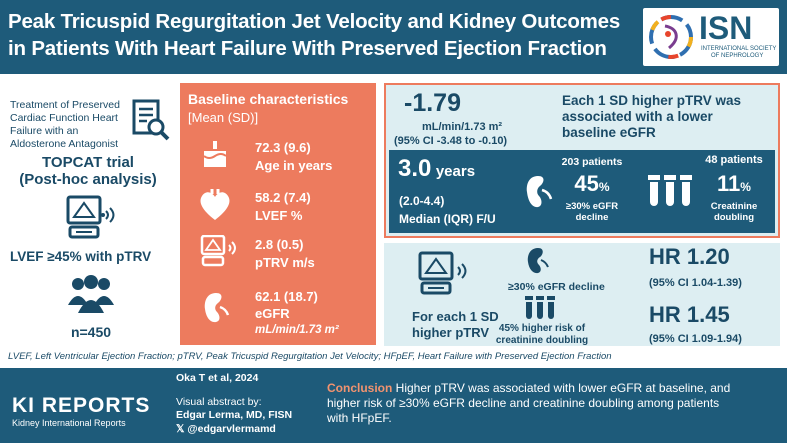 The height and width of the screenshot is (443, 787). Describe the element at coordinates (637, 116) in the screenshot. I see `association-line-2: associated with a lower` at that location.